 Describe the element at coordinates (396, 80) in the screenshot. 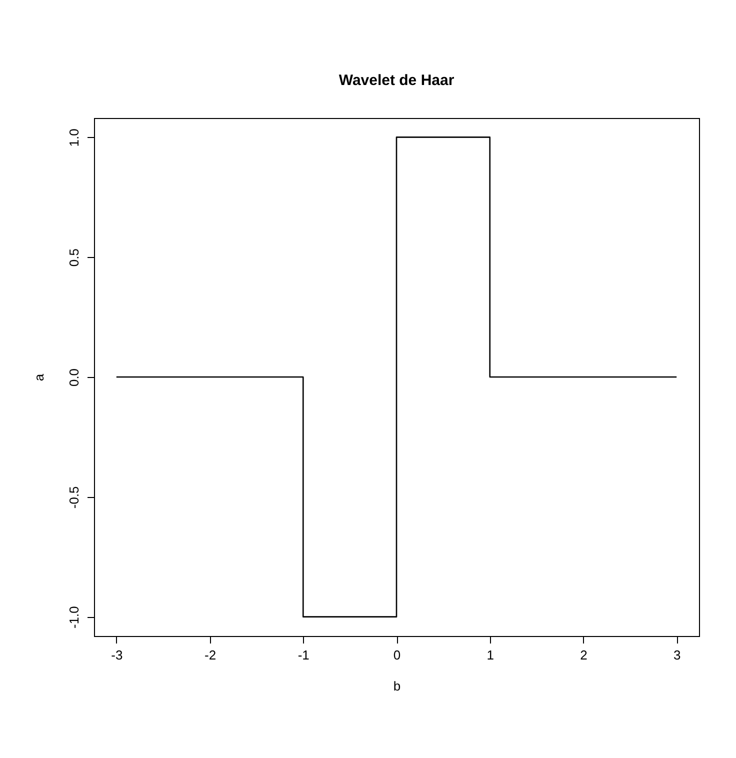

I see `chart-title: Wavelet de Haar` at that location.